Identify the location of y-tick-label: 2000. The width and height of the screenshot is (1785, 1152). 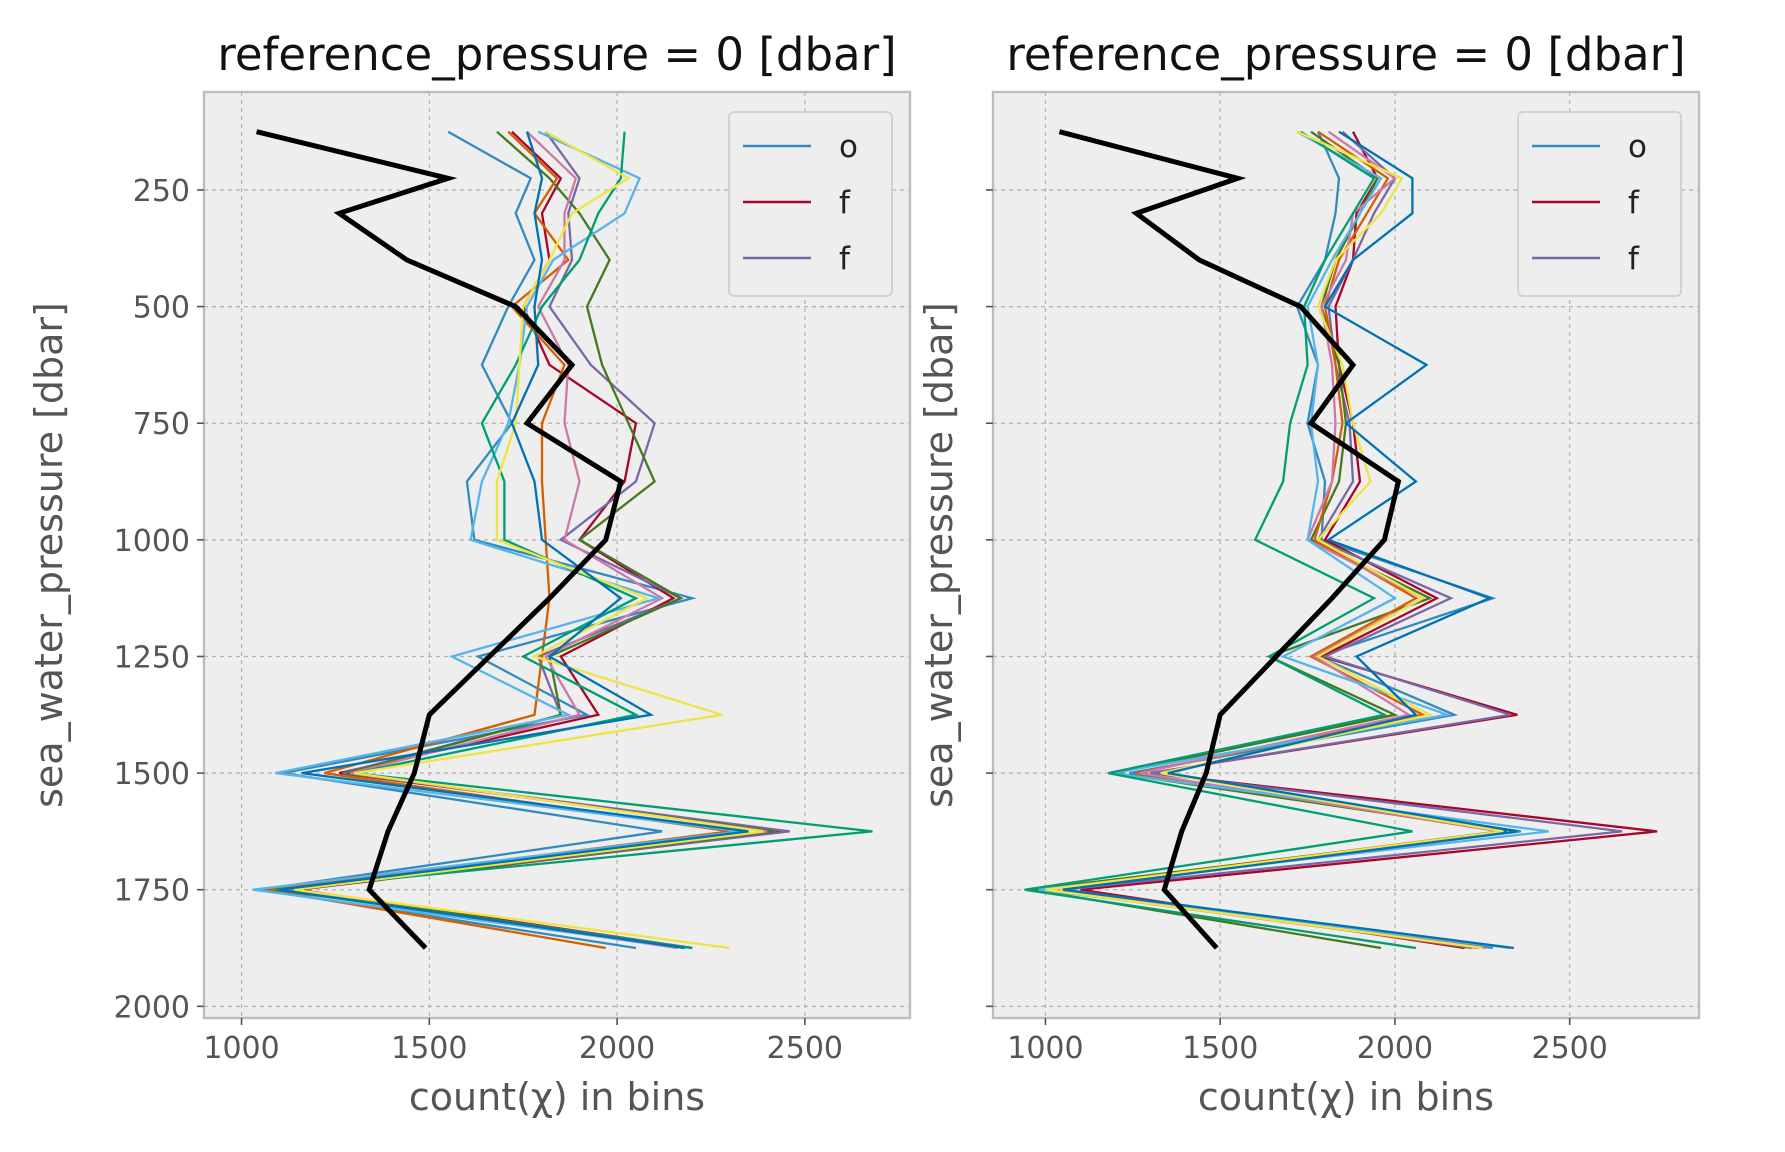
(152, 1007).